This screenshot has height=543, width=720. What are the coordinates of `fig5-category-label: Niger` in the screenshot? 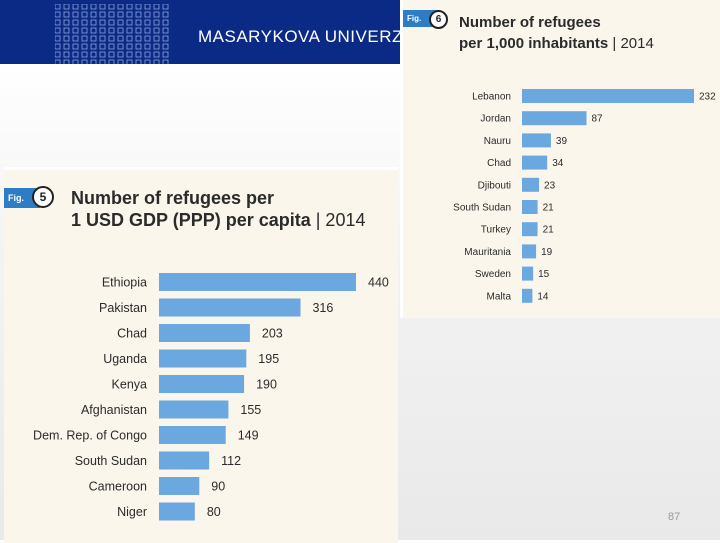 It's located at (132, 512).